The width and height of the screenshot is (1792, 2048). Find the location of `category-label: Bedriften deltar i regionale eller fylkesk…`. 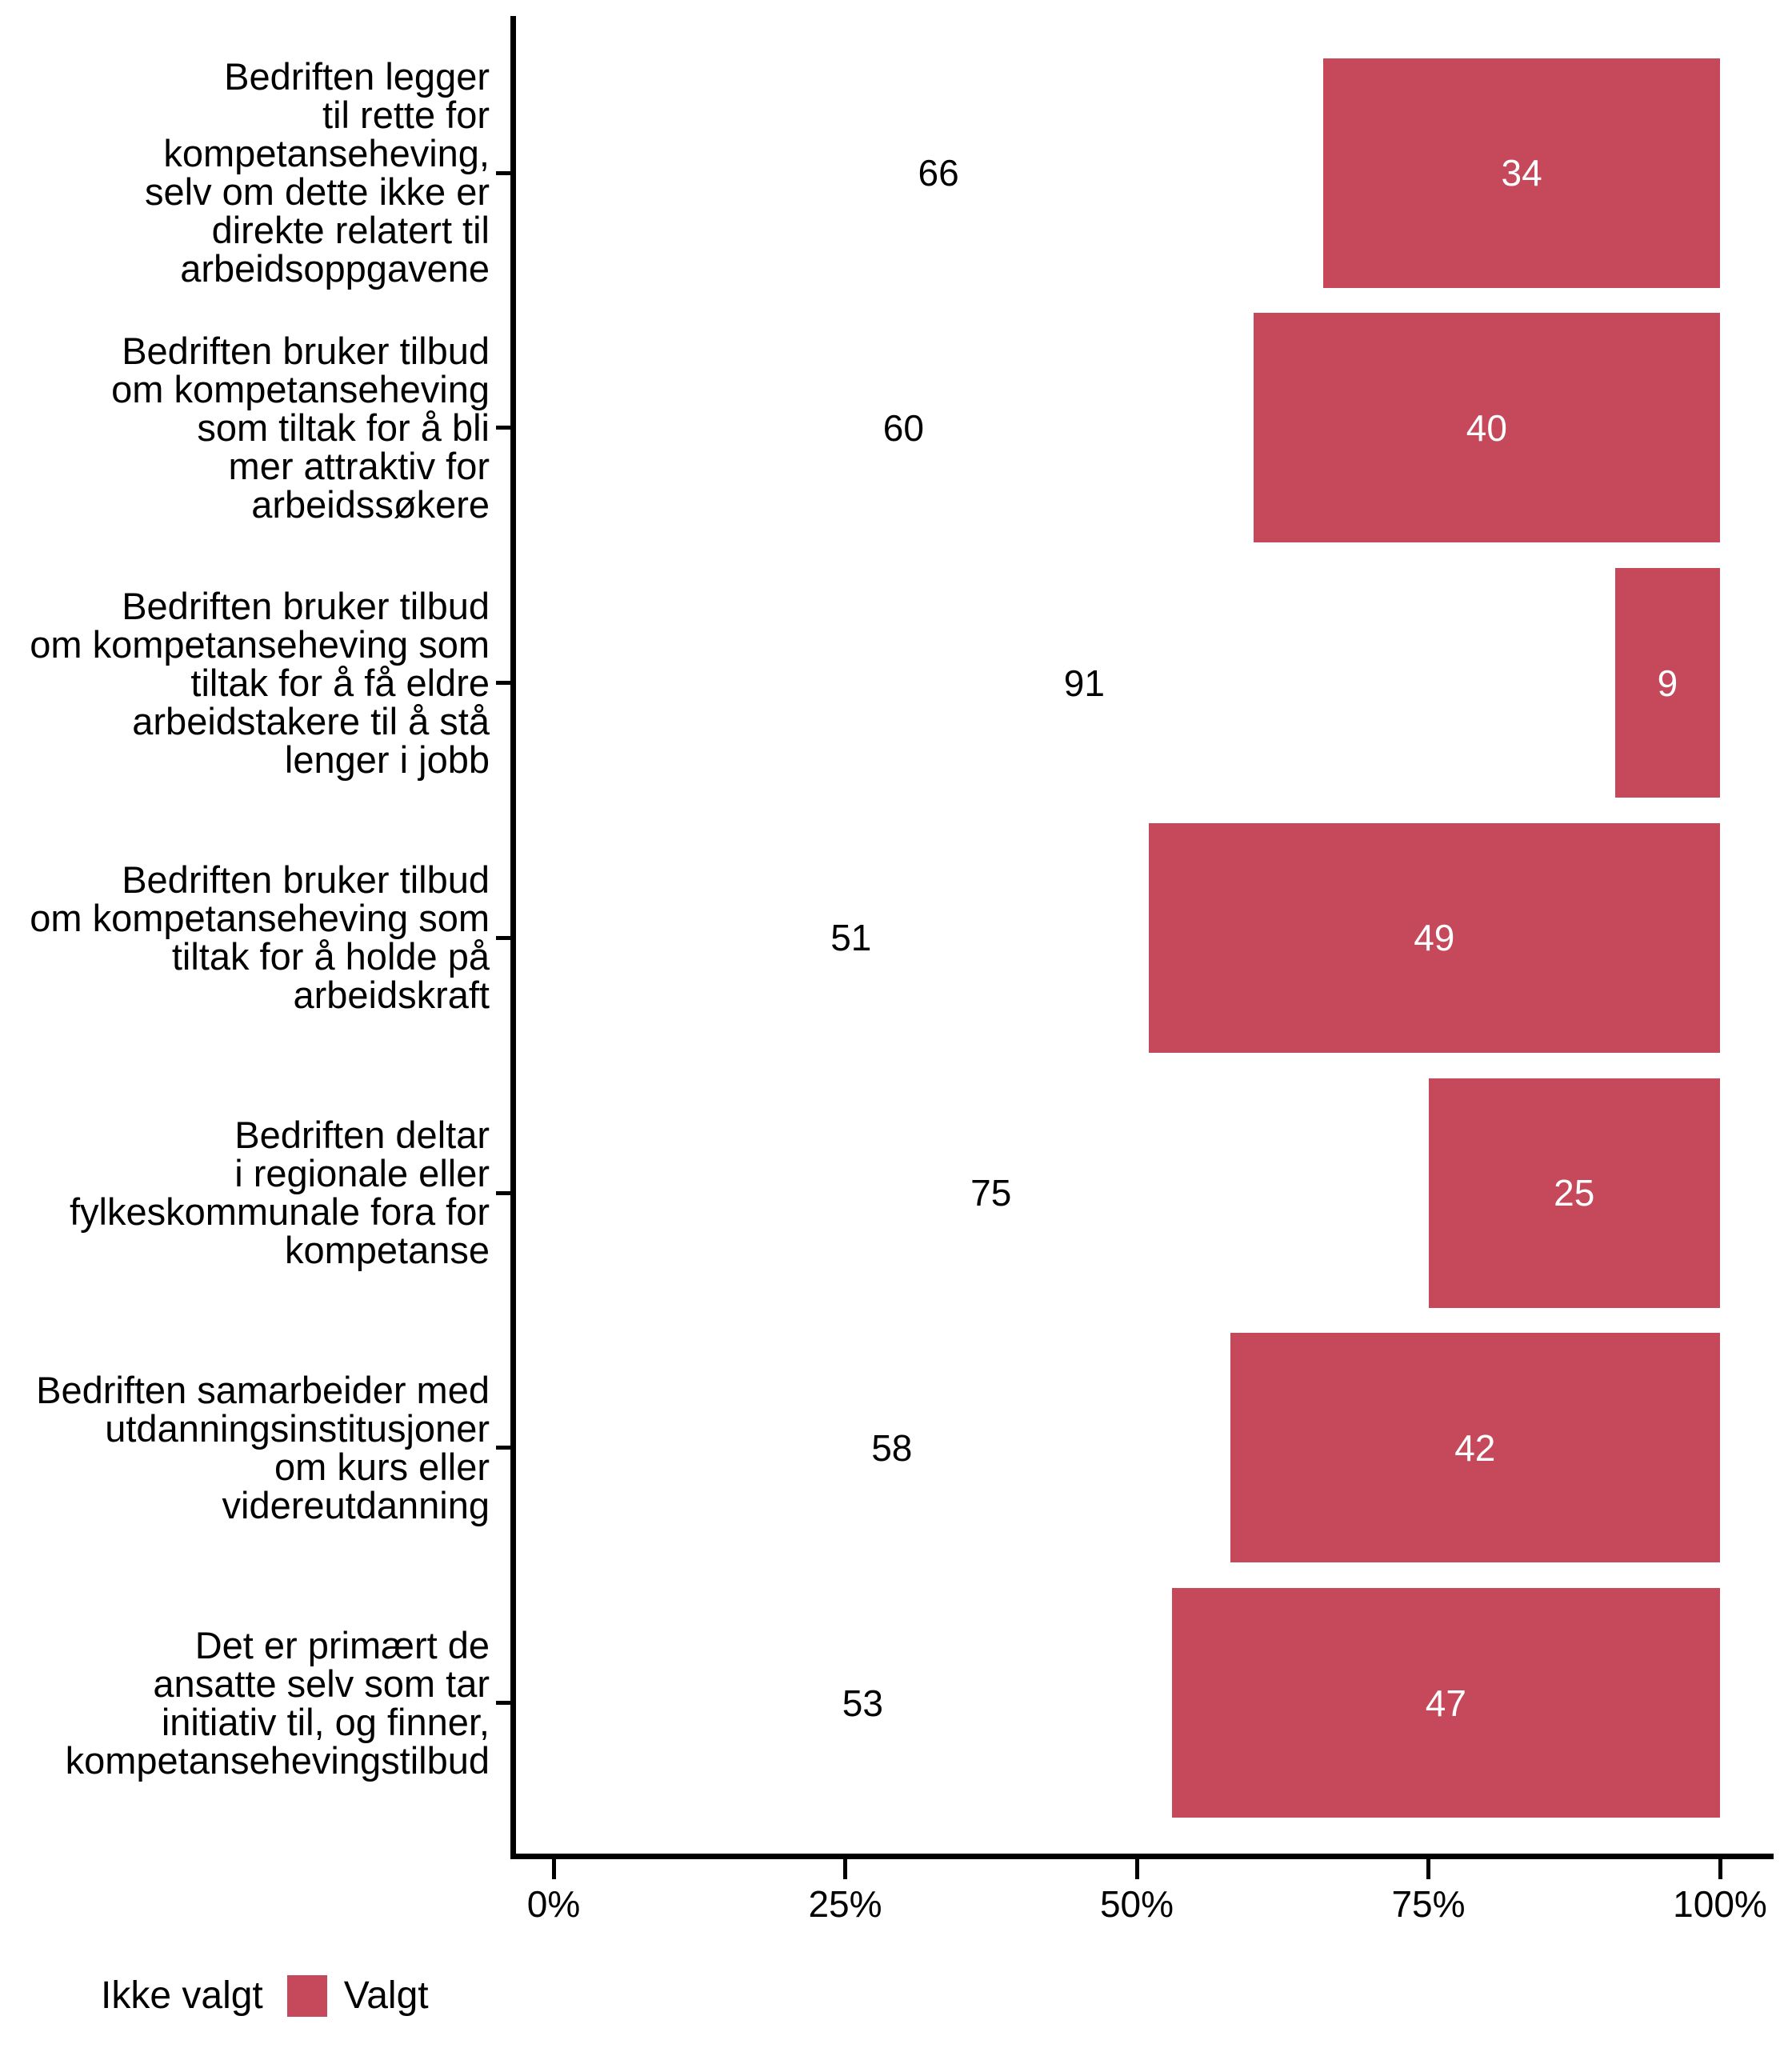

category-label: Bedriften deltar i regionale eller fylkesk… is located at coordinates (250, 1193).